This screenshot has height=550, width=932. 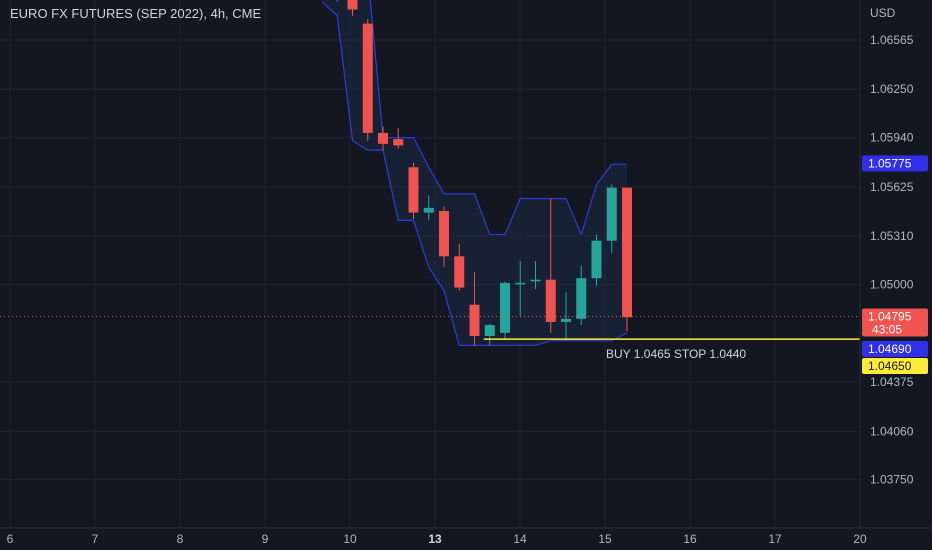 I want to click on time-tick-label: 20, so click(x=860, y=539).